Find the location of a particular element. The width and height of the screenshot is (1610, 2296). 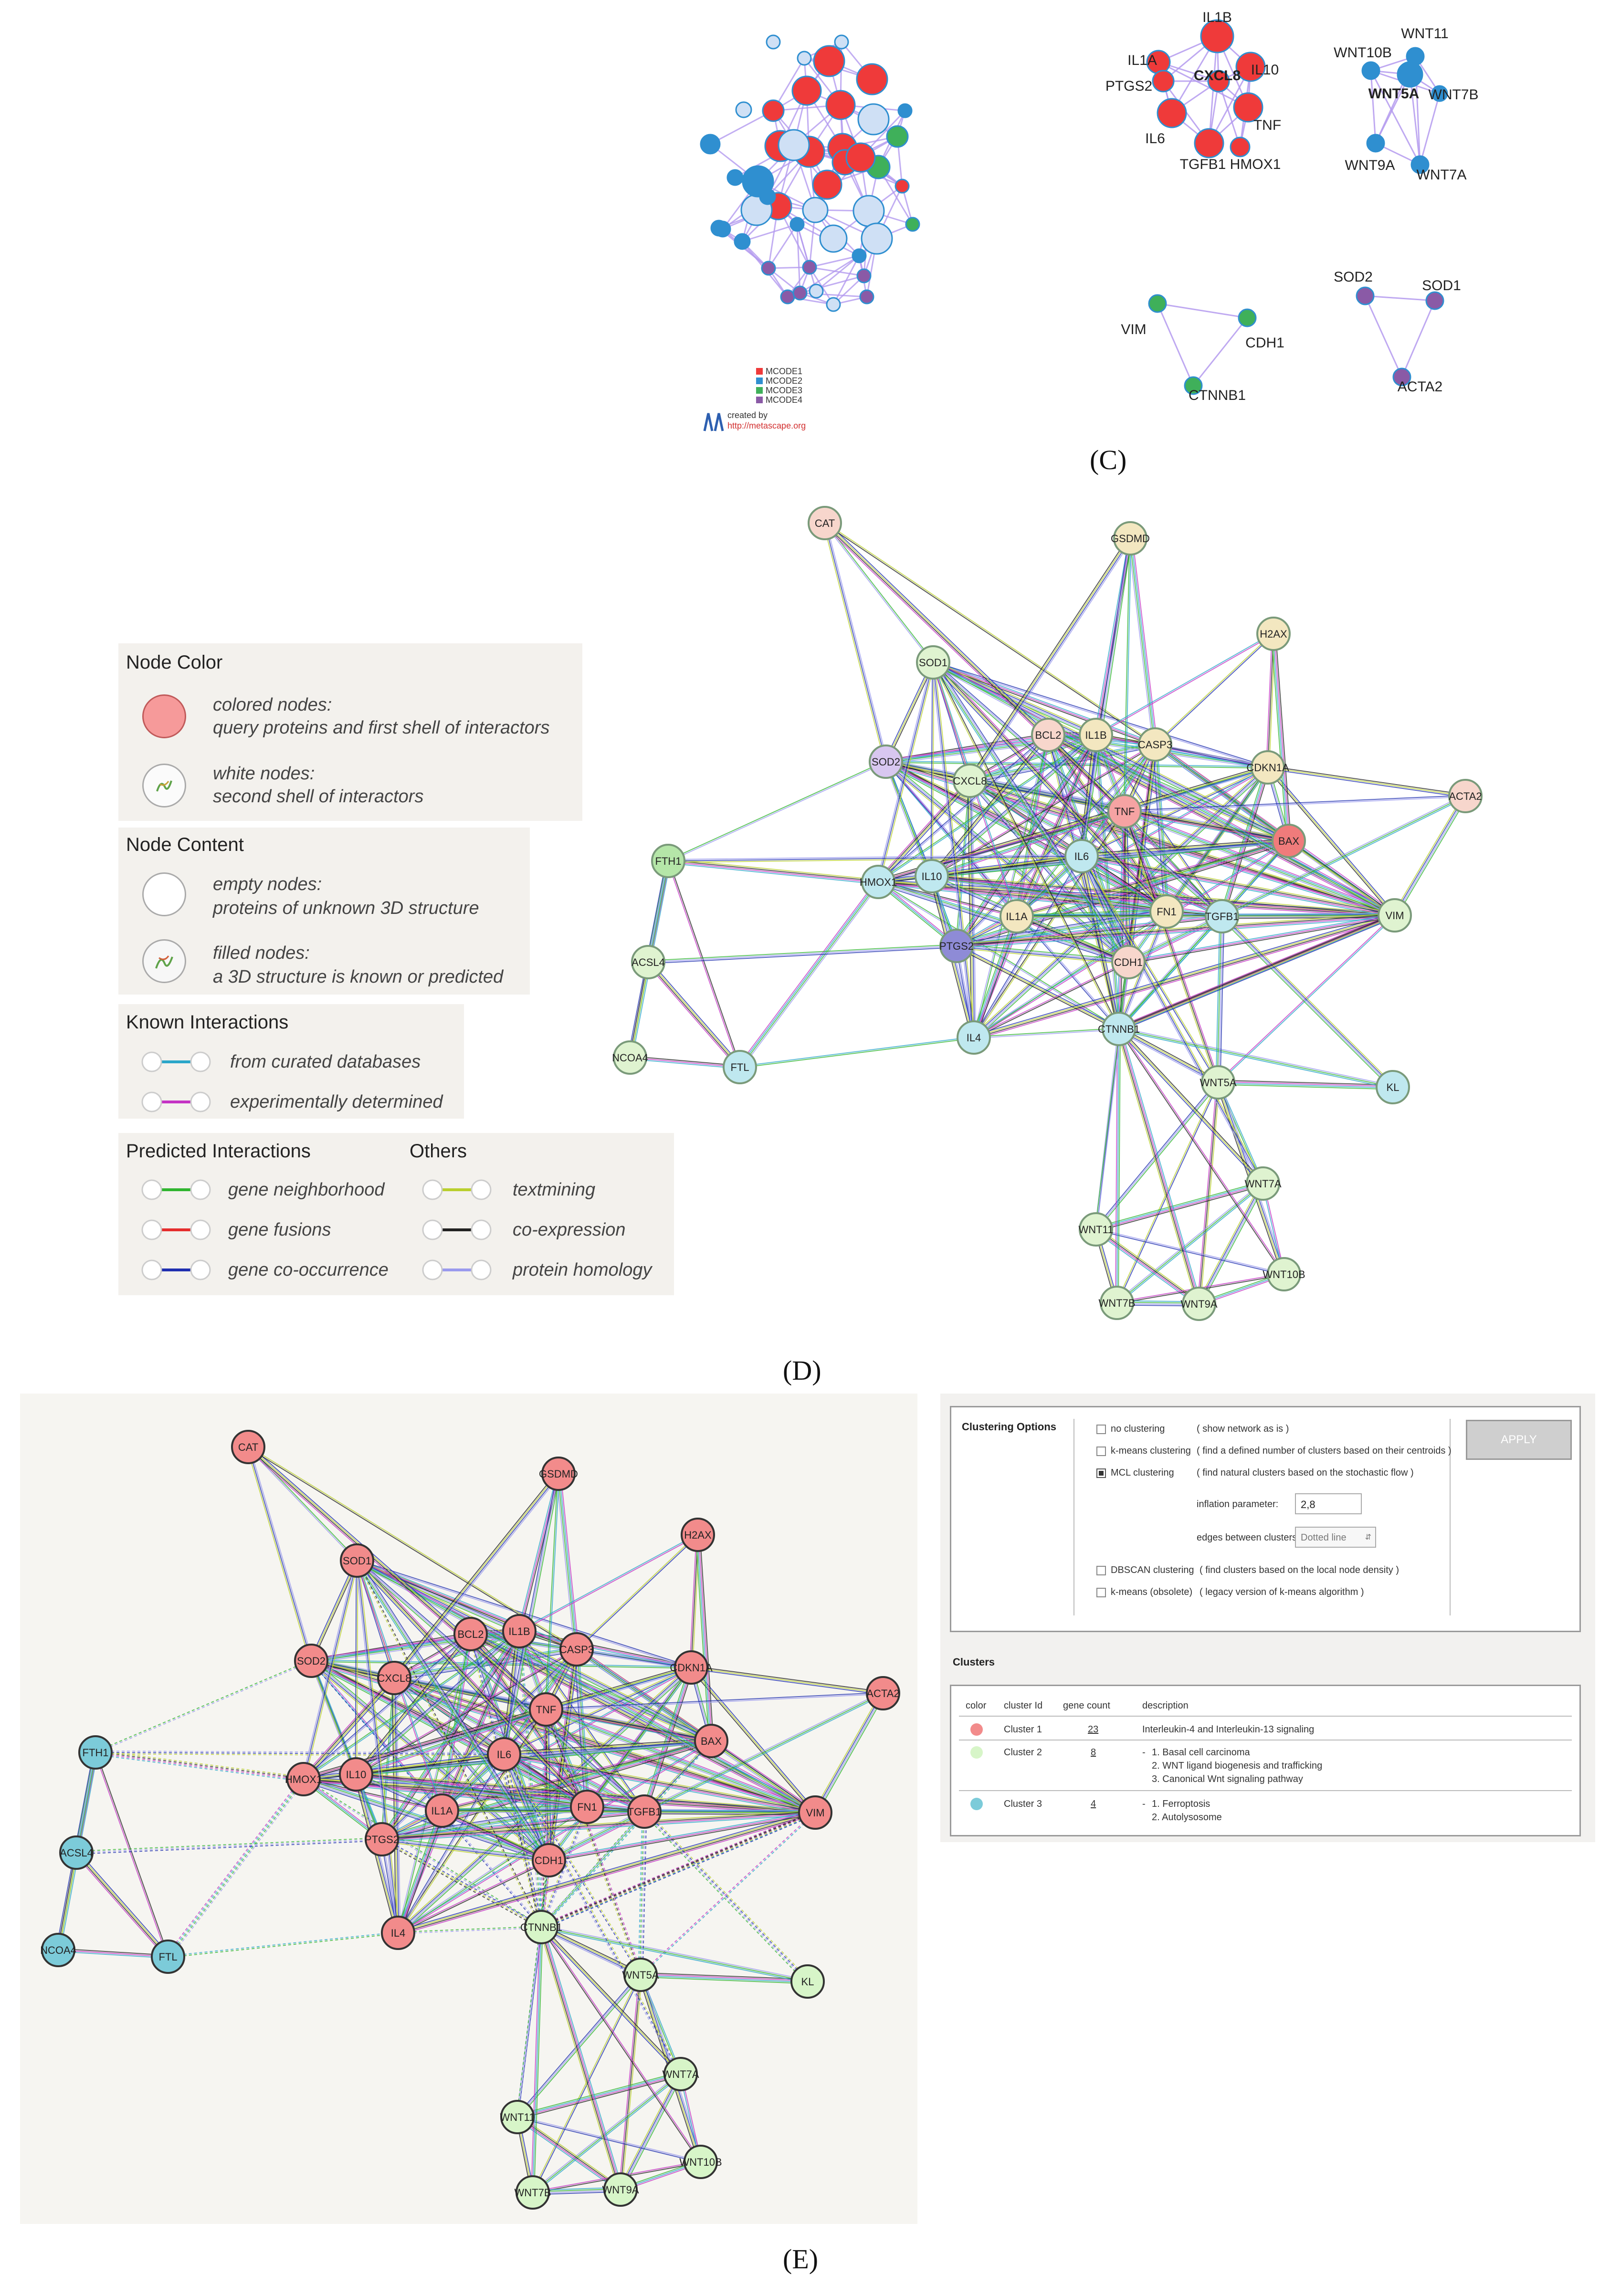

panel-d-node: SOD2 is located at coordinates (886, 761).